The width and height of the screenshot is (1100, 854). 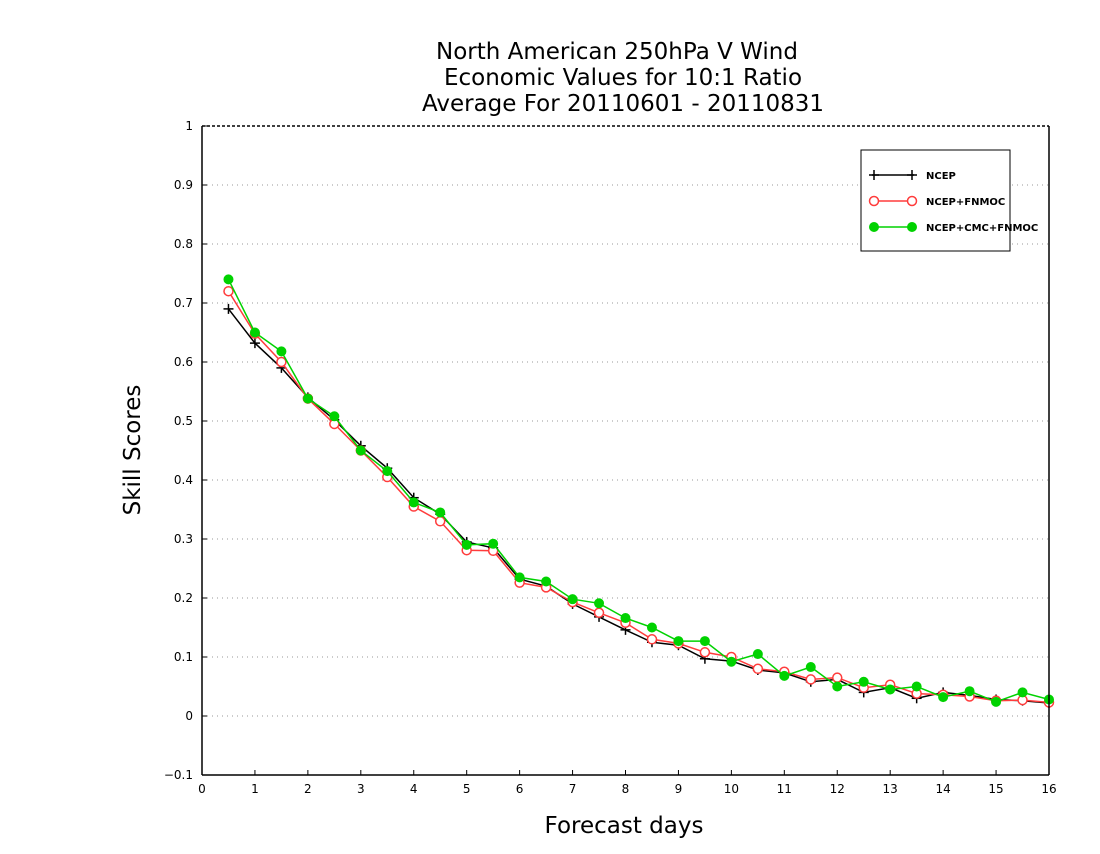 What do you see at coordinates (624, 826) in the screenshot?
I see `x-axis-label: Forecast days` at bounding box center [624, 826].